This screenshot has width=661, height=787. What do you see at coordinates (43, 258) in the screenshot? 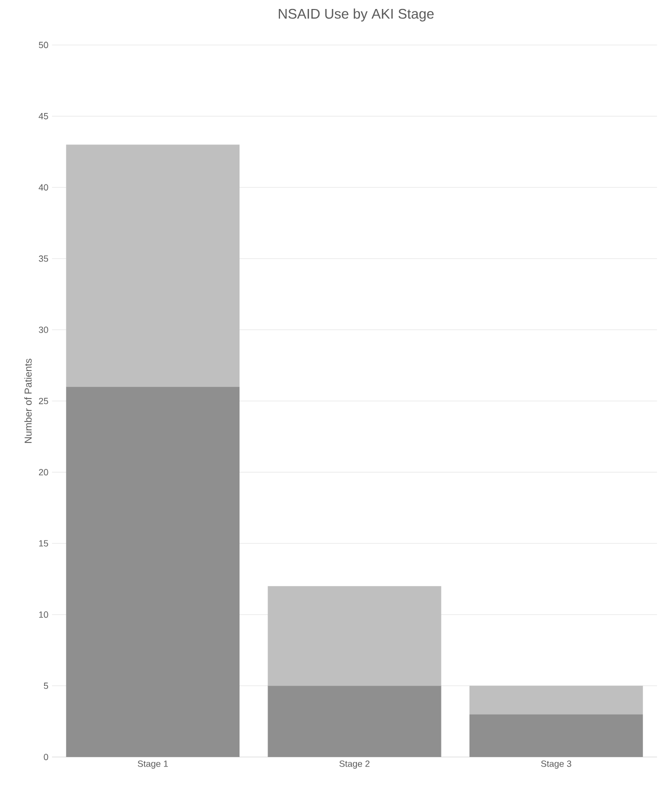
I see `y-tick-label: 35` at bounding box center [43, 258].